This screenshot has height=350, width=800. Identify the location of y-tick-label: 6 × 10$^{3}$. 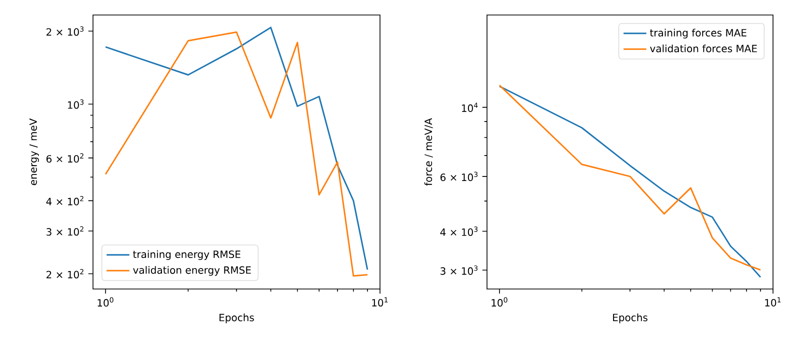
(459, 177).